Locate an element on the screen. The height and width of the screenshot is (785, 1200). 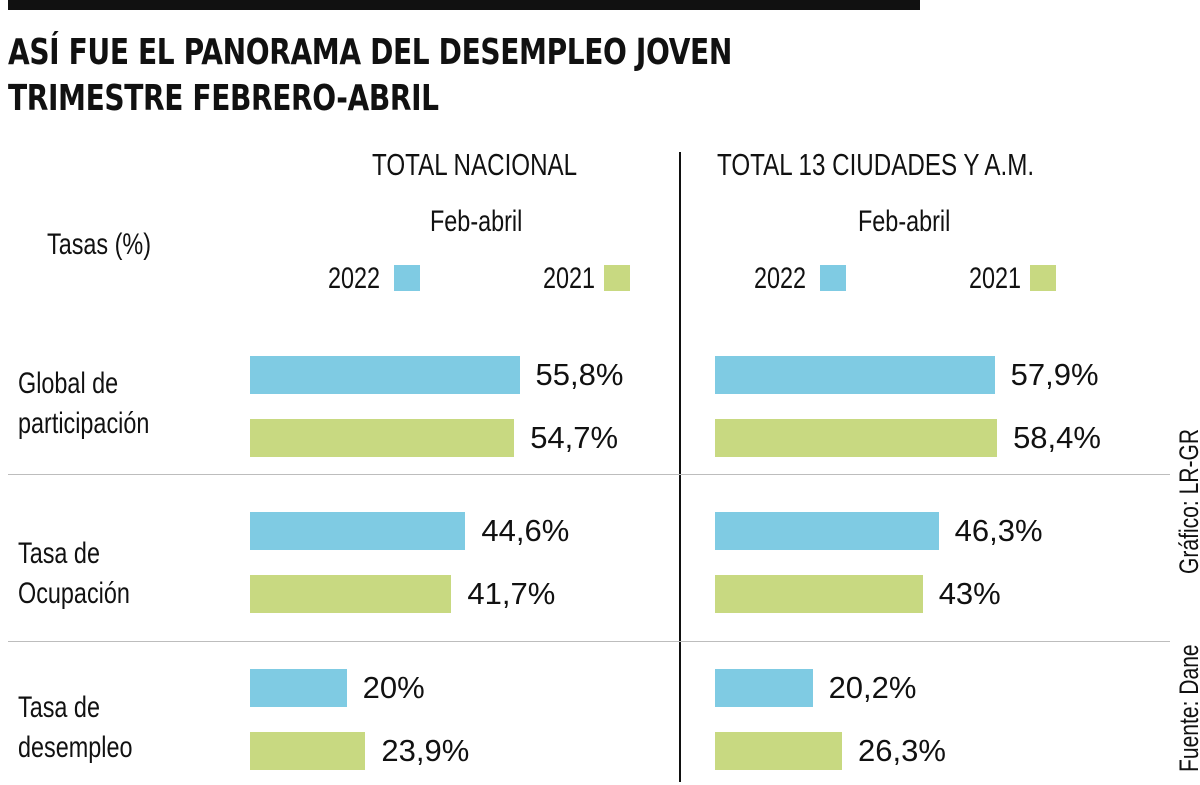
title-line-2: TRIMESTRE FEBRERO-ABRIL is located at coordinates (223, 98).